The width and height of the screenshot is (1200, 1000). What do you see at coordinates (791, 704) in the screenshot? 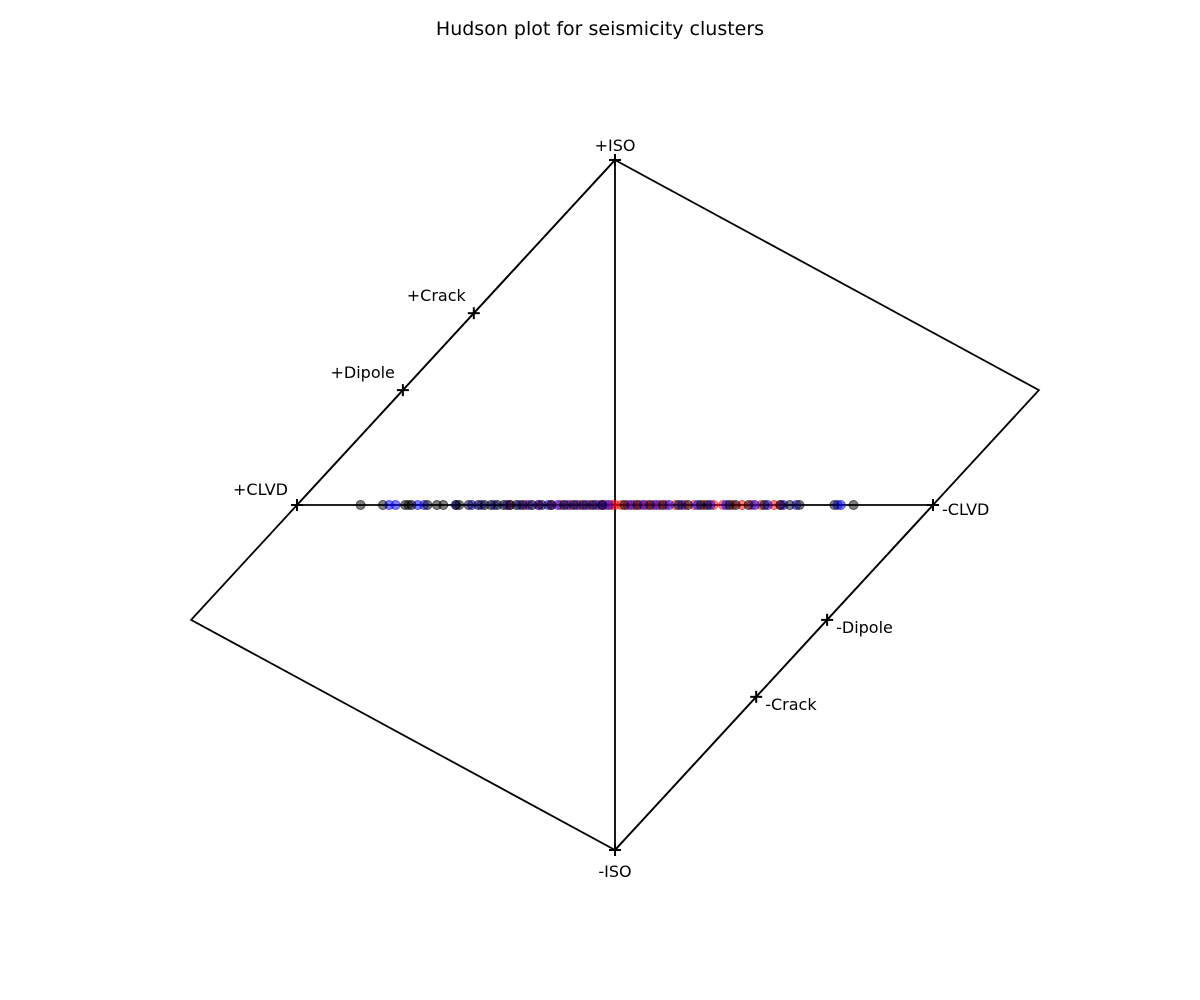
I see `label-minus-crack: -Crack` at bounding box center [791, 704].